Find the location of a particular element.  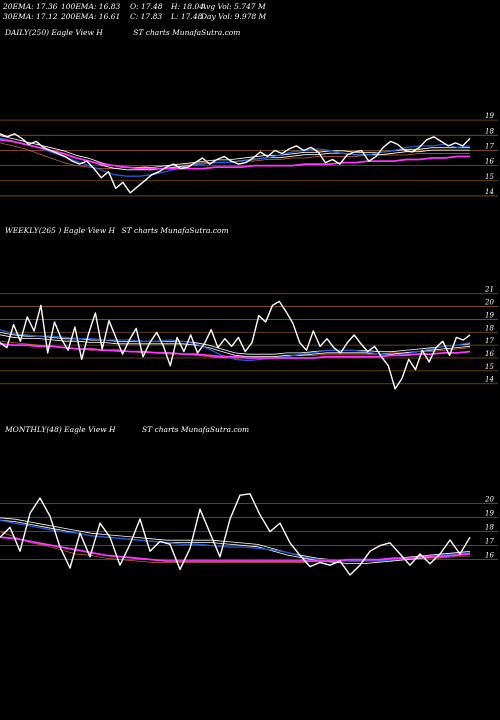

weekly-tick-label: 16 is located at coordinates (489, 354).